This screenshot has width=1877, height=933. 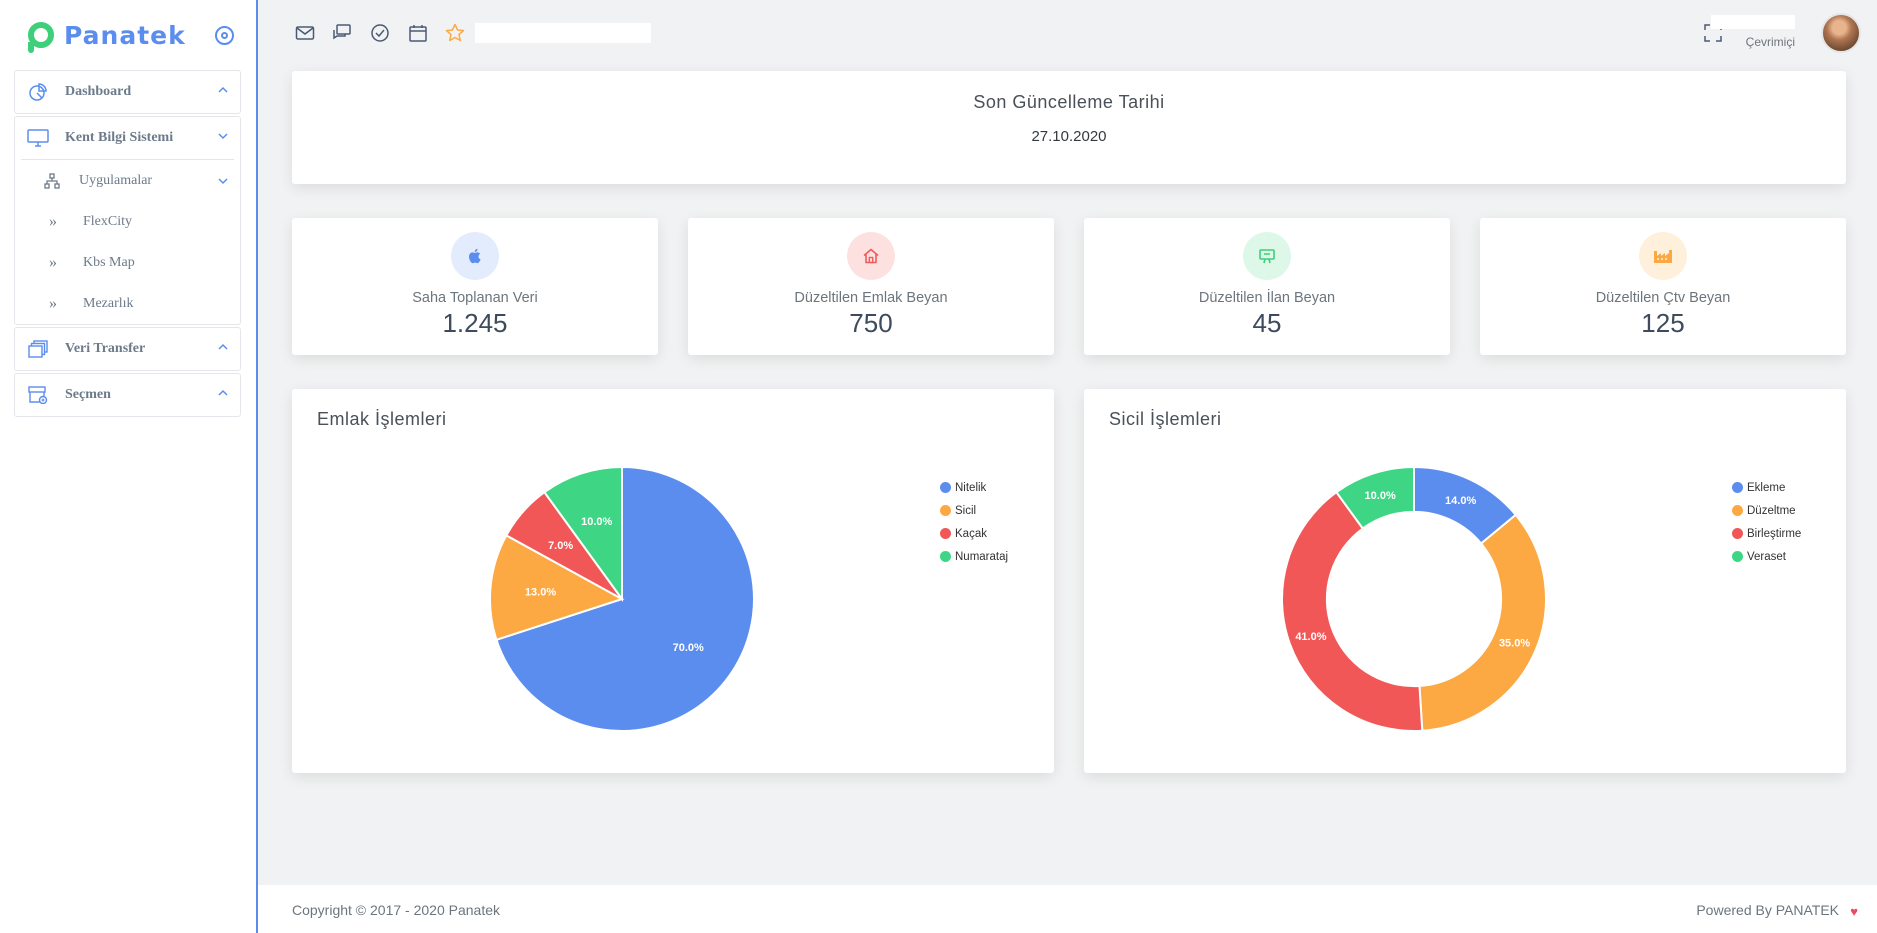 I want to click on heart-icon: ♥, so click(x=1854, y=911).